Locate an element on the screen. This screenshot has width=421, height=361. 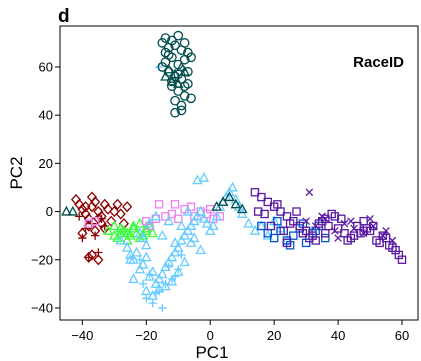
x-axis-label: PC1 is located at coordinates (211, 352).